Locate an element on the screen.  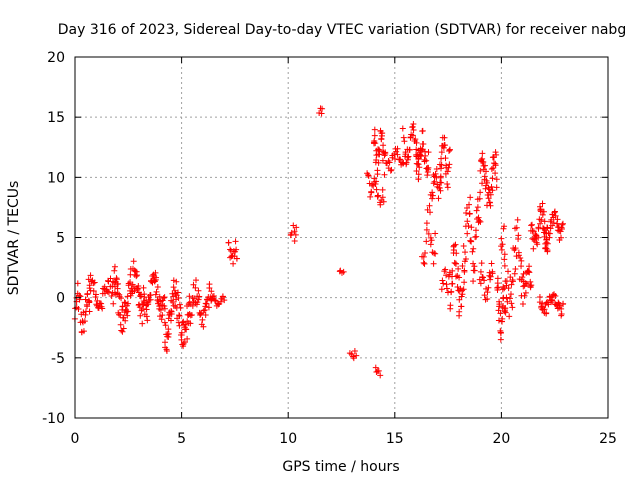
y-axis-label: SDTVAR / TECUs is located at coordinates (14, 238).